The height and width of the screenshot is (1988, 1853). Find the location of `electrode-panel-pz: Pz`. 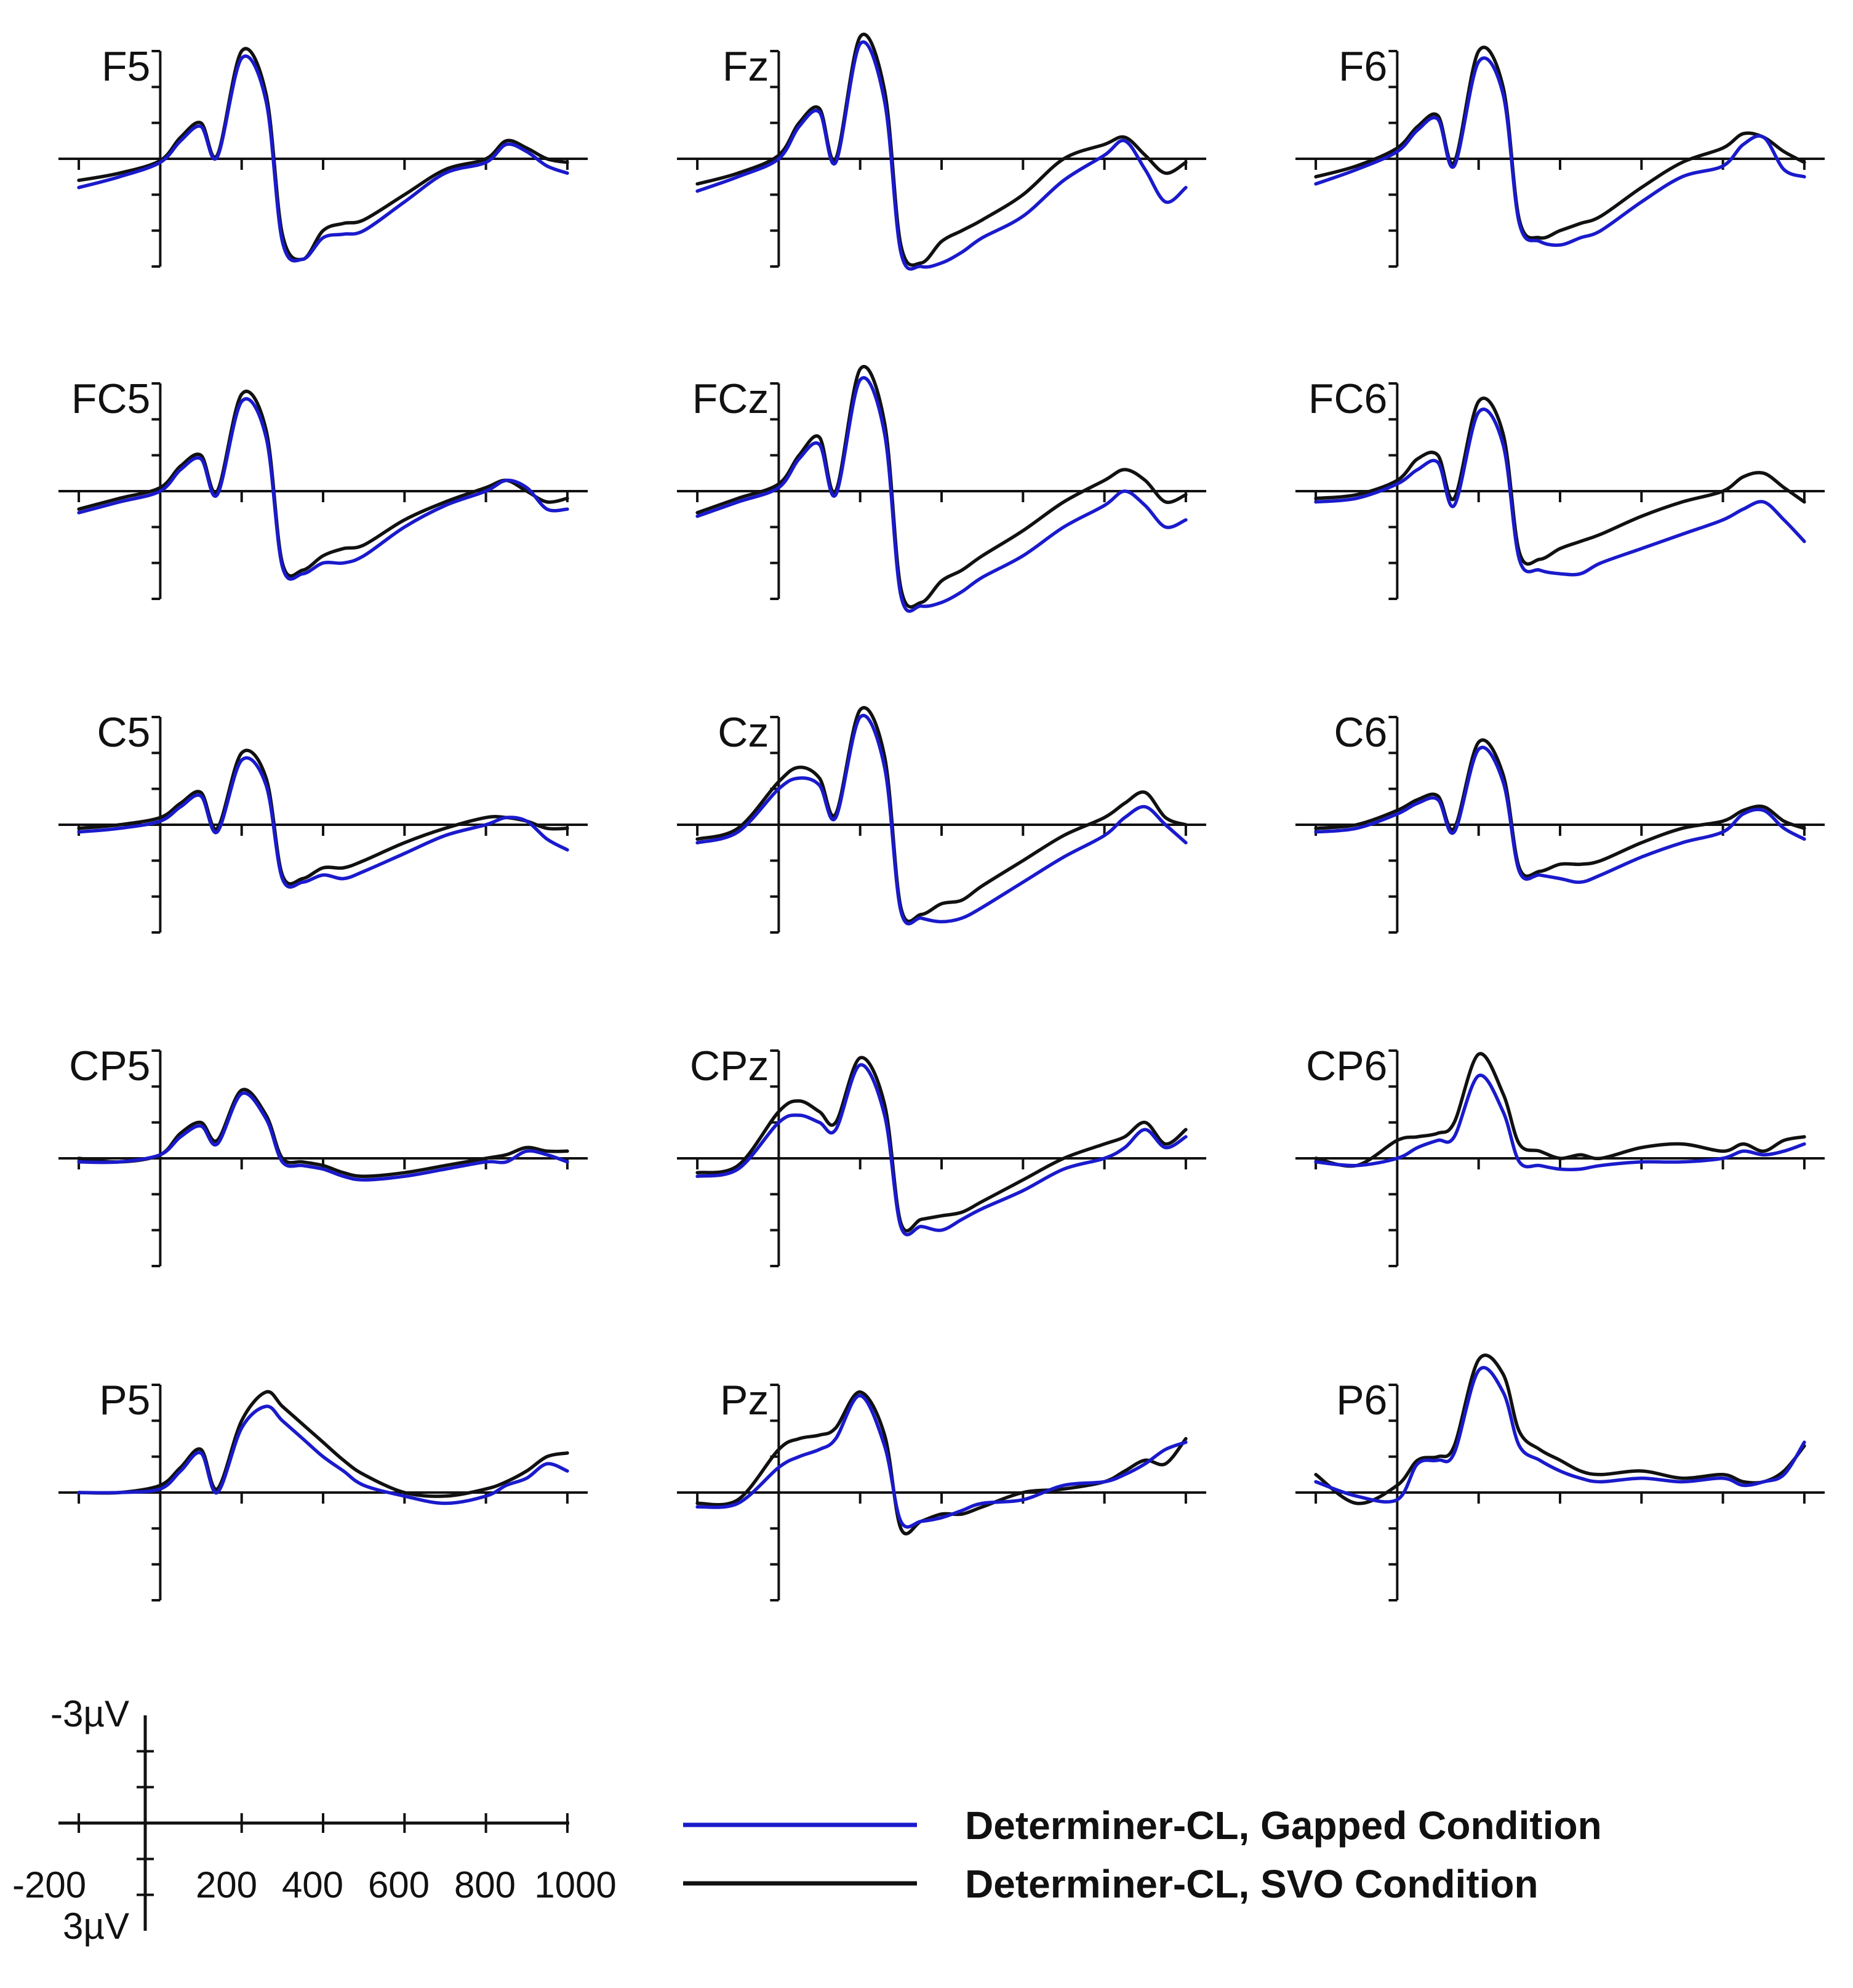

electrode-panel-pz: Pz is located at coordinates (941, 1489).